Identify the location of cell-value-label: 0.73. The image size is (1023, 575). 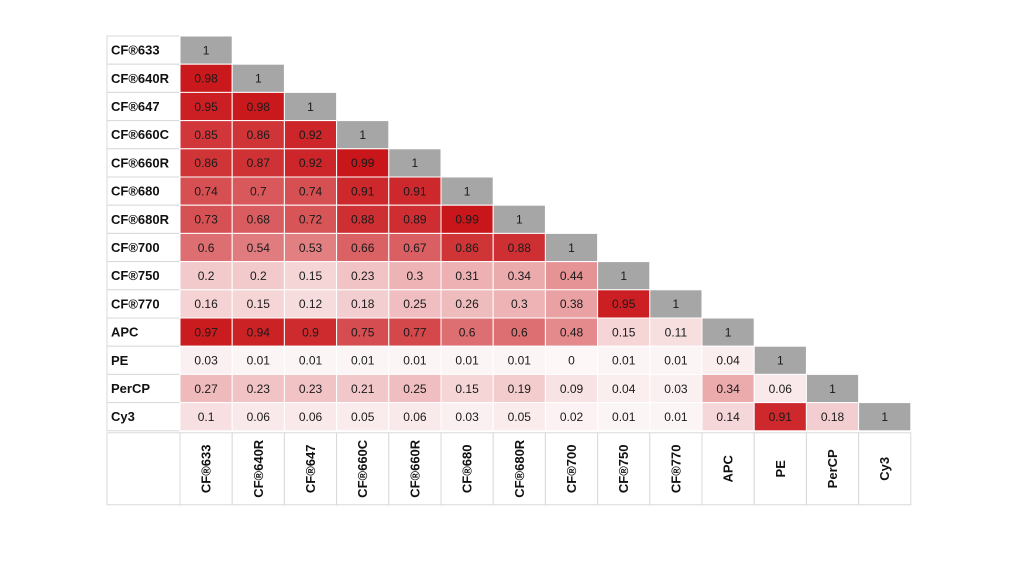
(206, 220).